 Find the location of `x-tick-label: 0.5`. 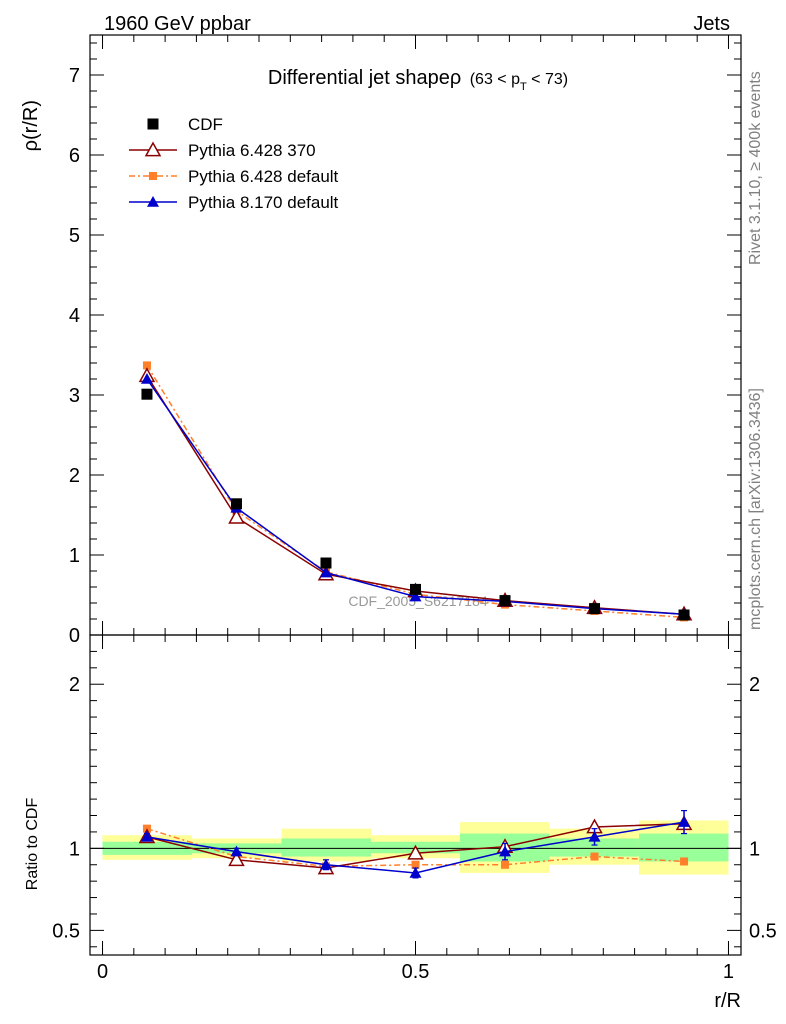

x-tick-label: 0.5 is located at coordinates (416, 972).